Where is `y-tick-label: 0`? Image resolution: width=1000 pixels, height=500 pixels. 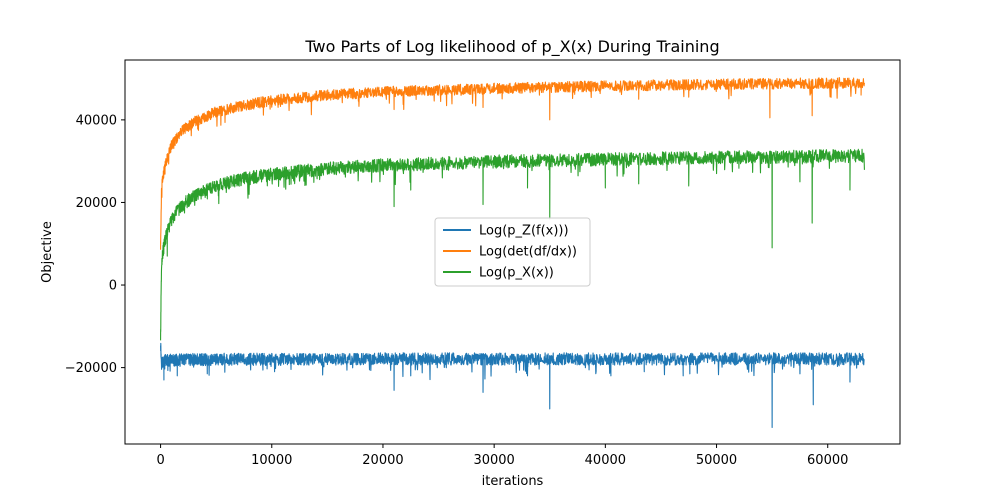 y-tick-label: 0 is located at coordinates (113, 286).